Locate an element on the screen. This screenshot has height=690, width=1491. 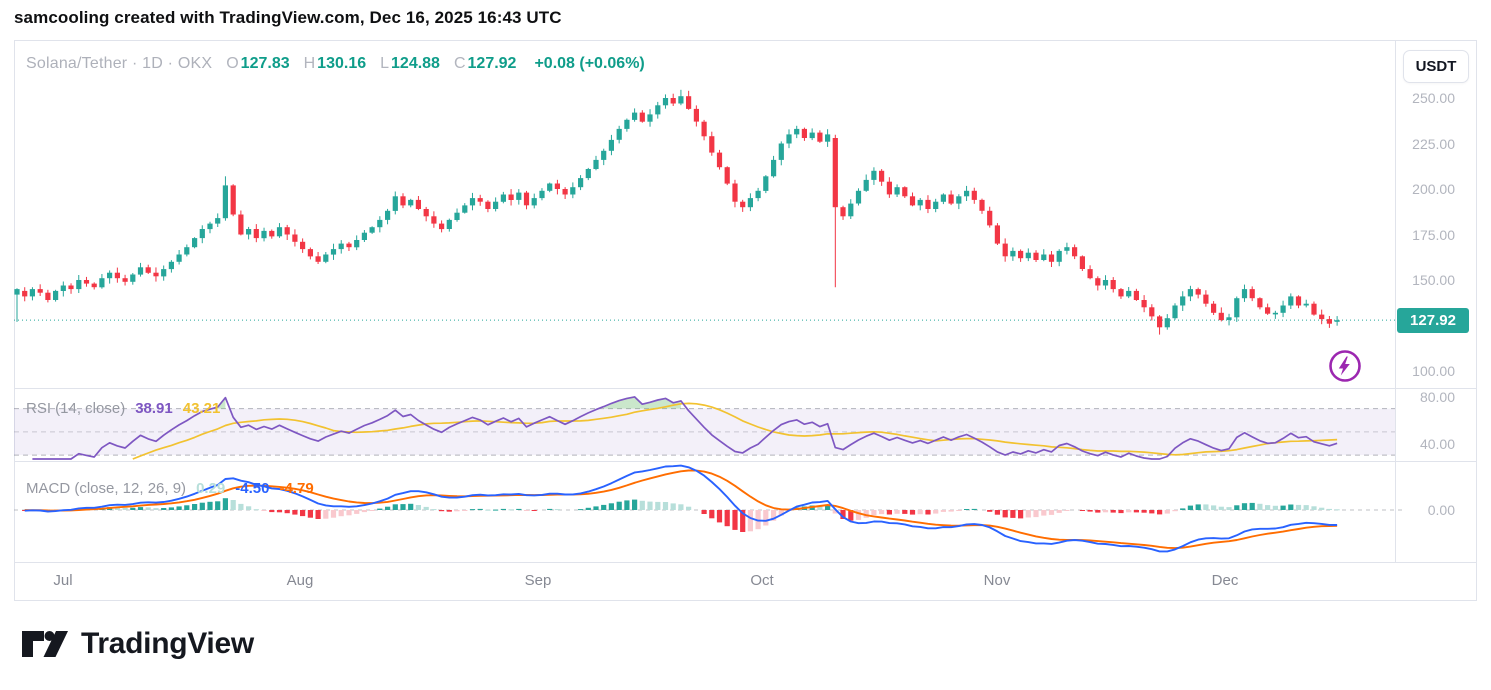
month-label: Oct is located at coordinates (762, 580).